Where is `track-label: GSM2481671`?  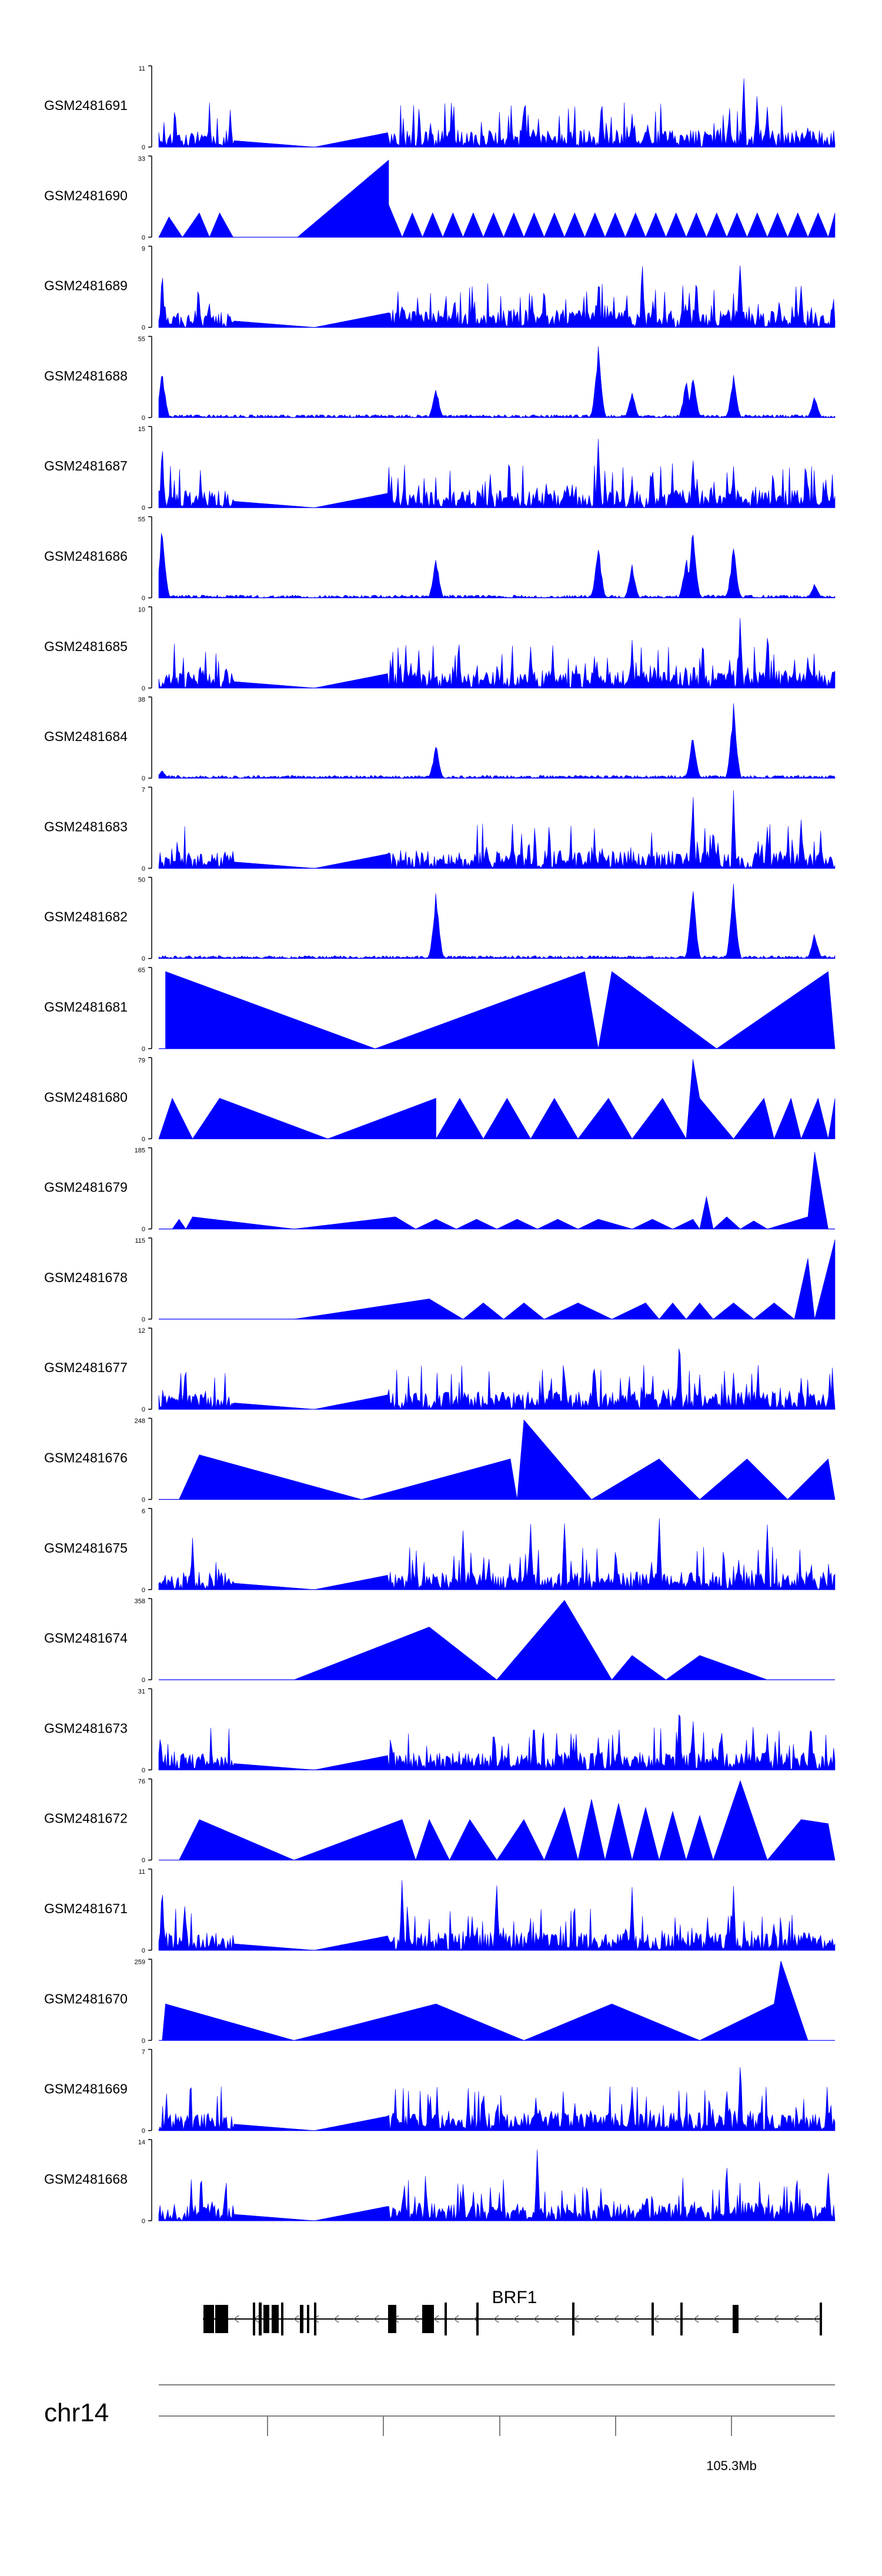
track-label: GSM2481671 is located at coordinates (86, 1908).